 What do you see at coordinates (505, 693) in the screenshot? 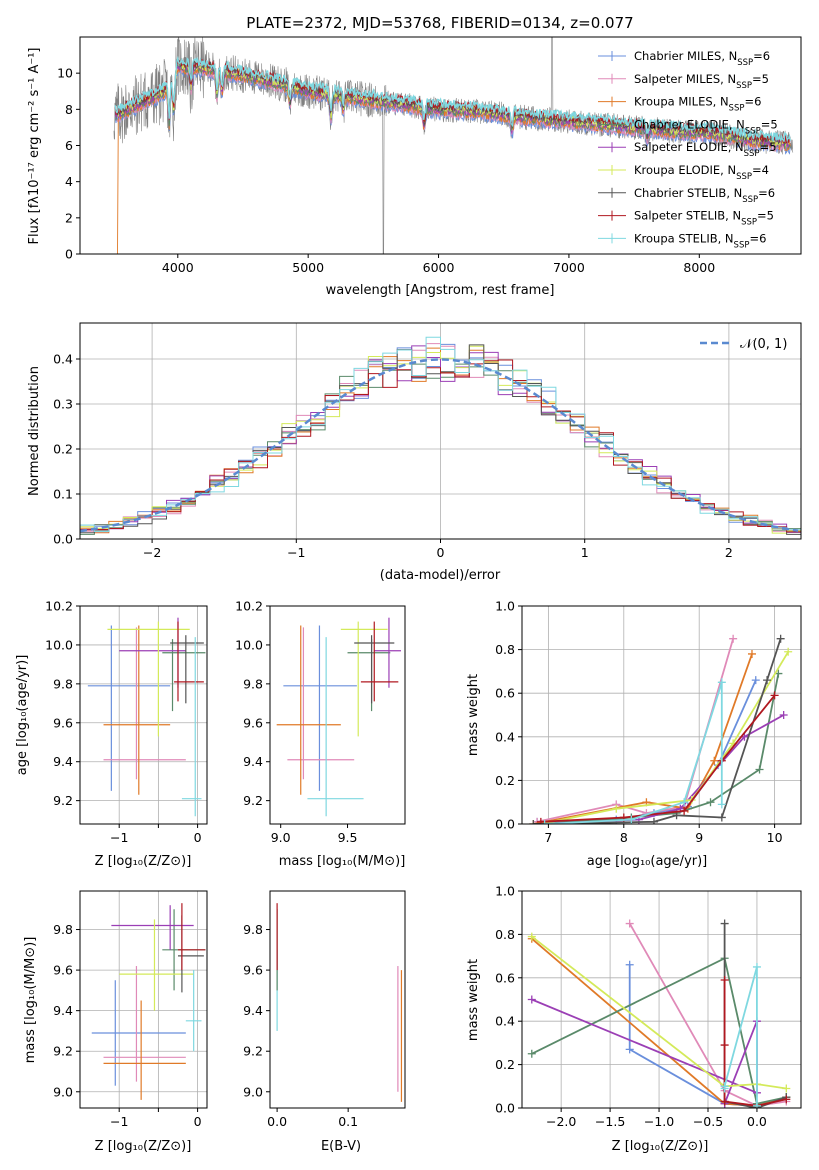
I see `mw-age-ytick-label: 0.6` at bounding box center [505, 693].